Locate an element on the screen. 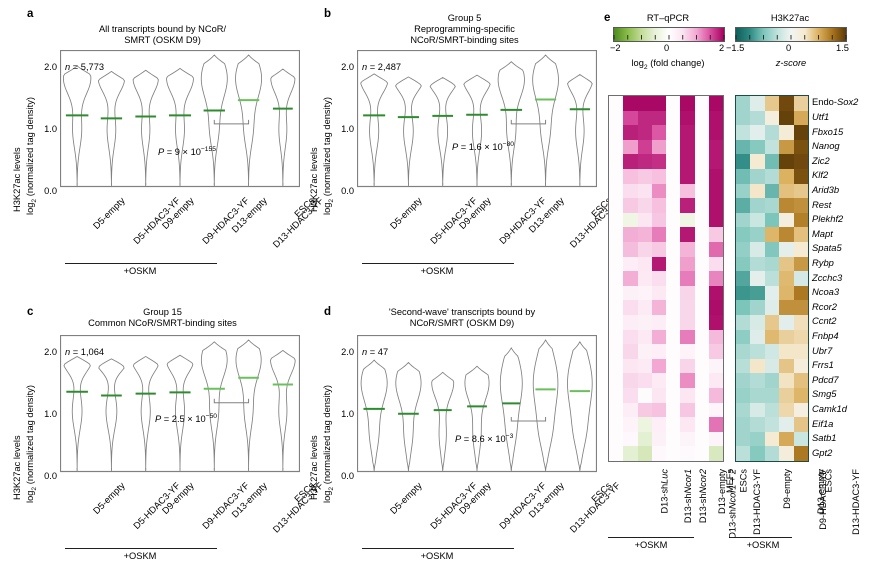 This screenshot has height=575, width=893. panel-c-title-line1: Group 15 is located at coordinates (162, 312).